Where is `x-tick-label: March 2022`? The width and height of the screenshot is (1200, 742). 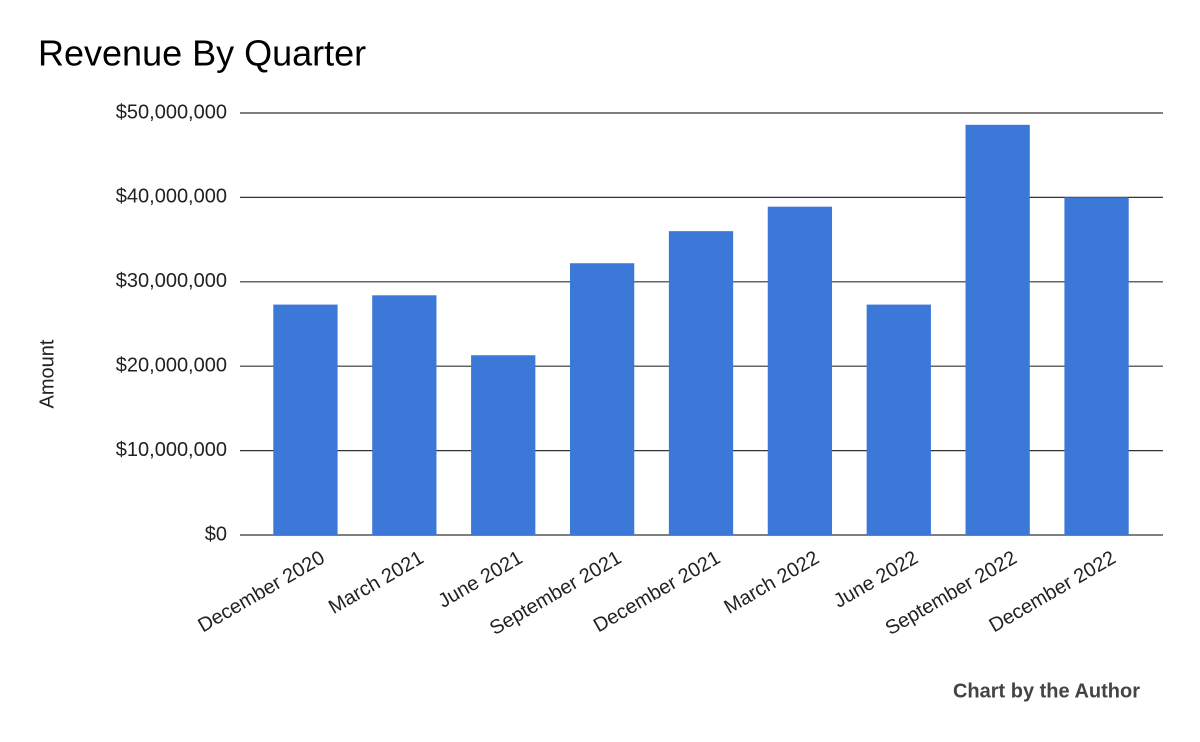
x-tick-label: March 2022 is located at coordinates (772, 583).